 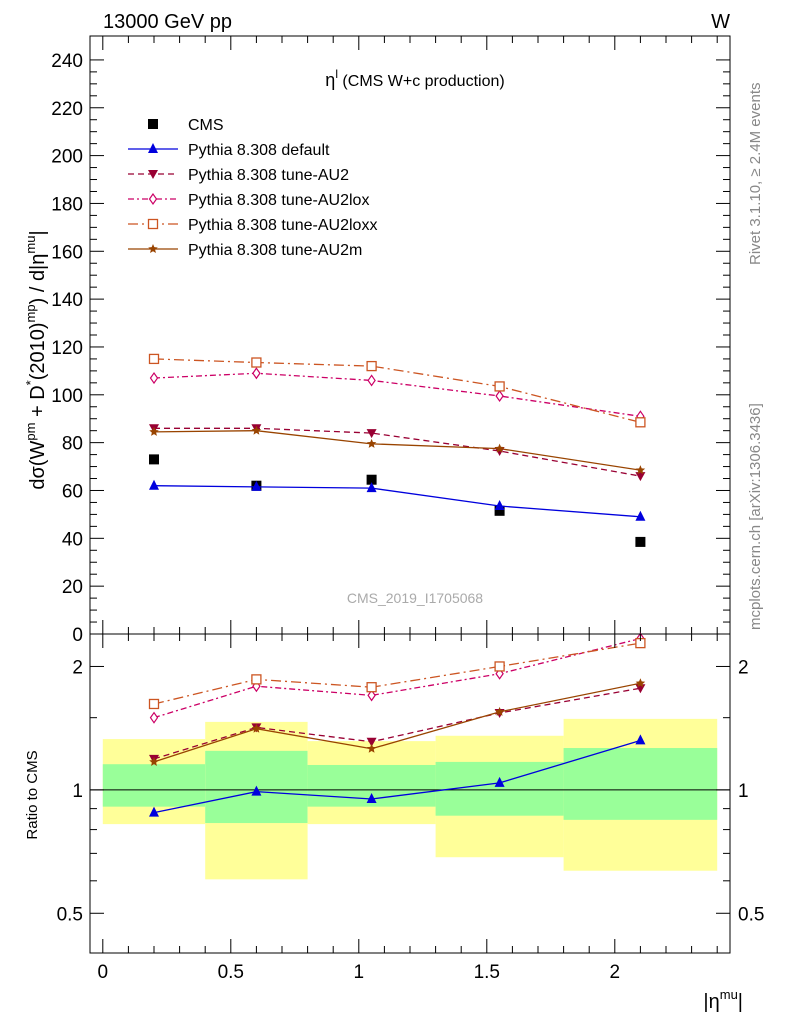 I want to click on ratio-point-pythia-8-308-tune-au2, so click(x=371, y=742).